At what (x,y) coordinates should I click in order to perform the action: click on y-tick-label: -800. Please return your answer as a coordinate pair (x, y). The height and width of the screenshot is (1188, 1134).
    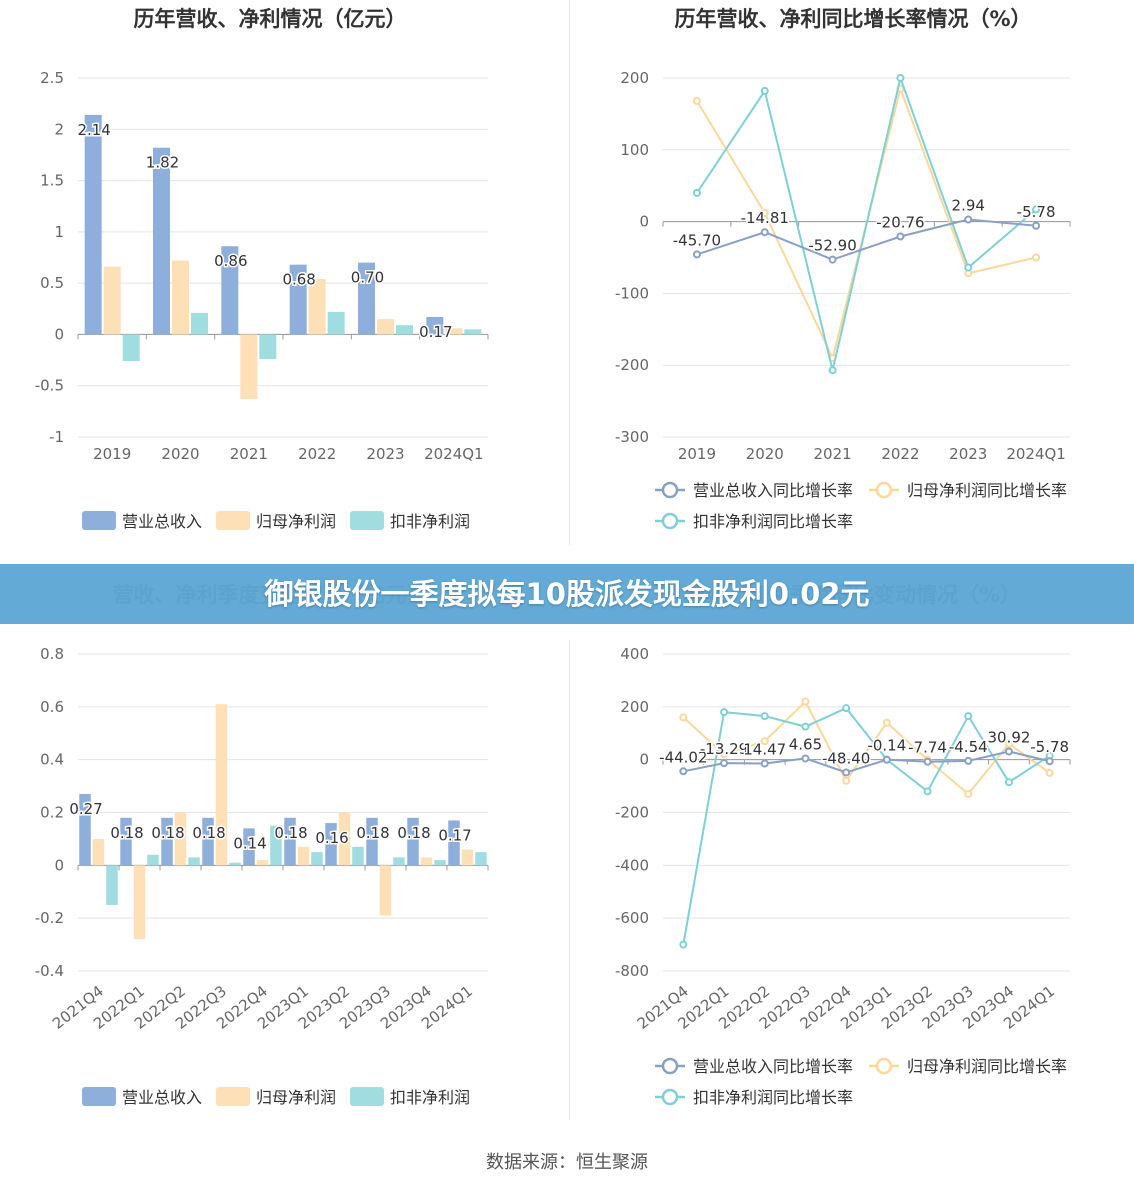
    Looking at the image, I should click on (632, 971).